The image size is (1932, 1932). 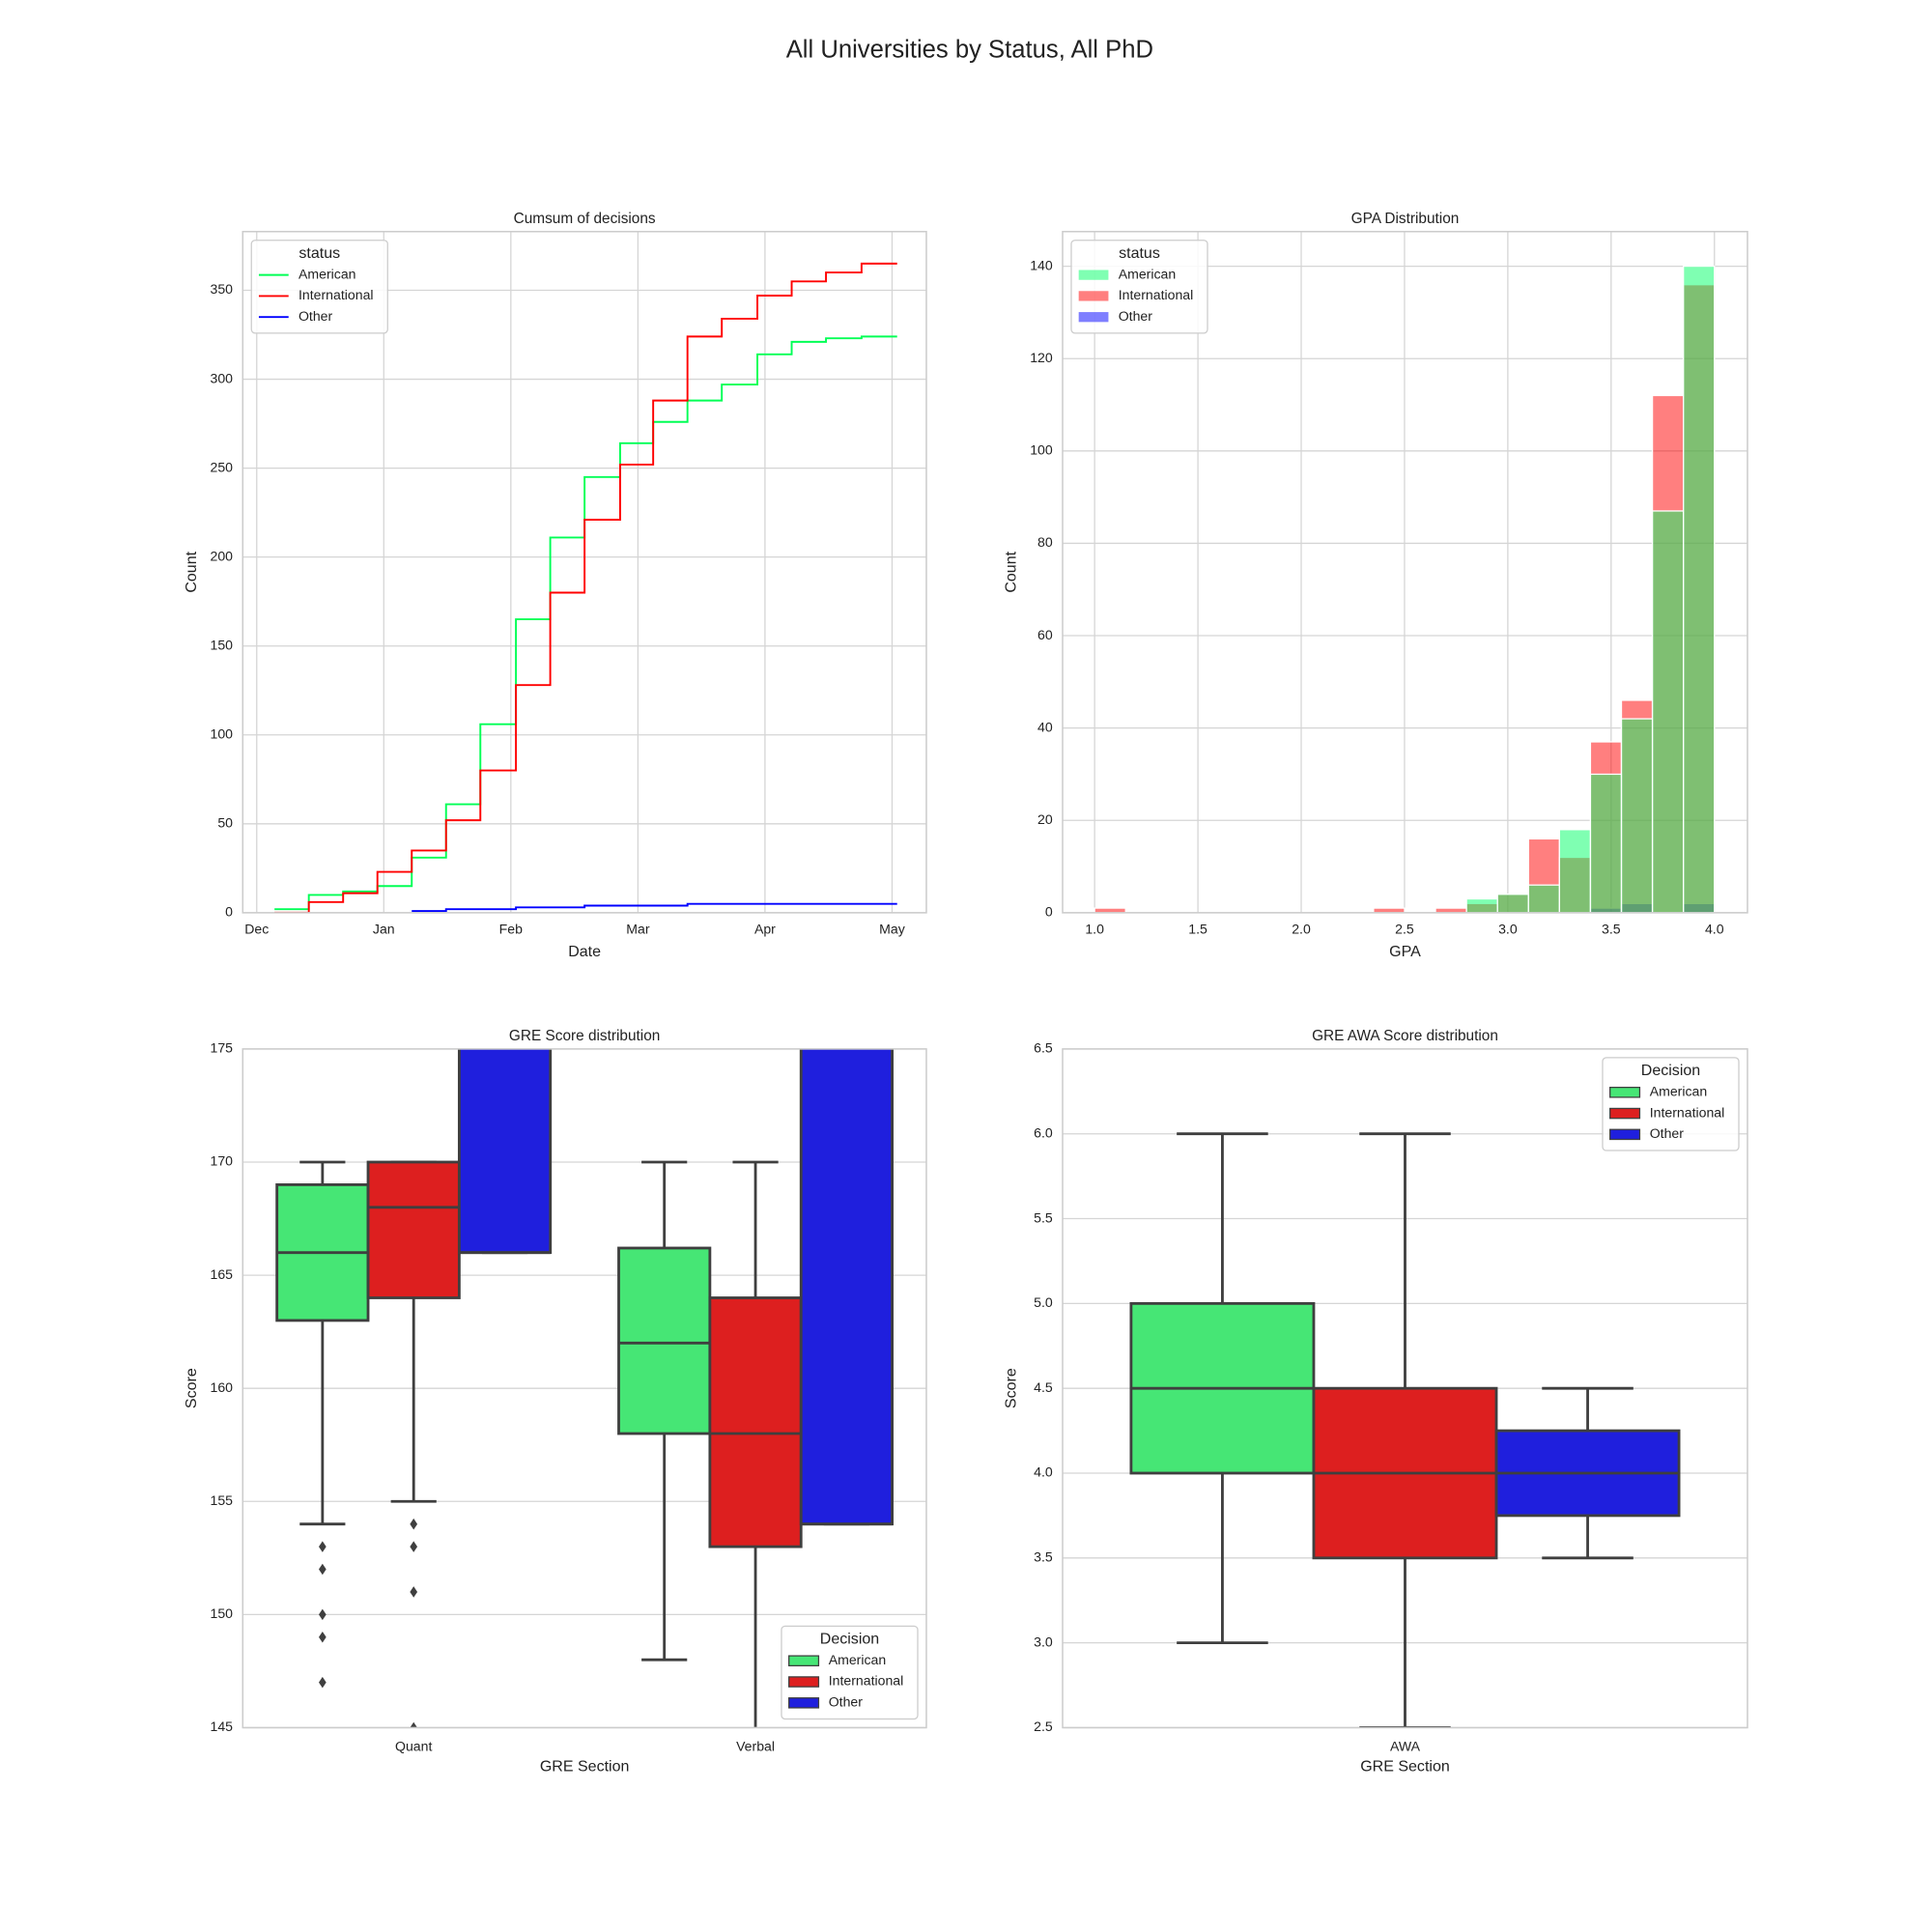 What do you see at coordinates (1049, 912) in the screenshot?
I see `y-tick-label: 0` at bounding box center [1049, 912].